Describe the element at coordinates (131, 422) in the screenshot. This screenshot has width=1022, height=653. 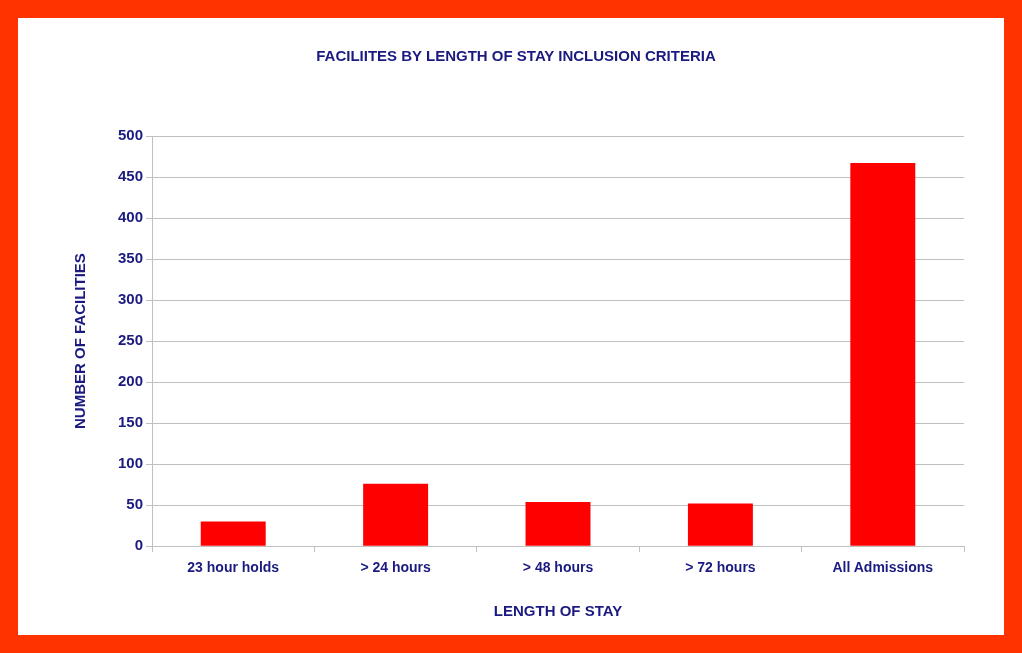
I see `y-tick-label: 150` at that location.